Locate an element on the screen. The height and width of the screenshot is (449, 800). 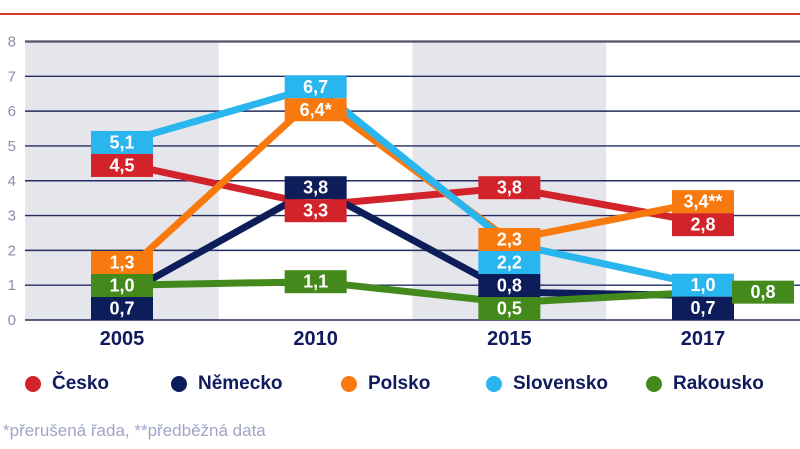
legend-item-cesko: Česko is located at coordinates (67, 384).